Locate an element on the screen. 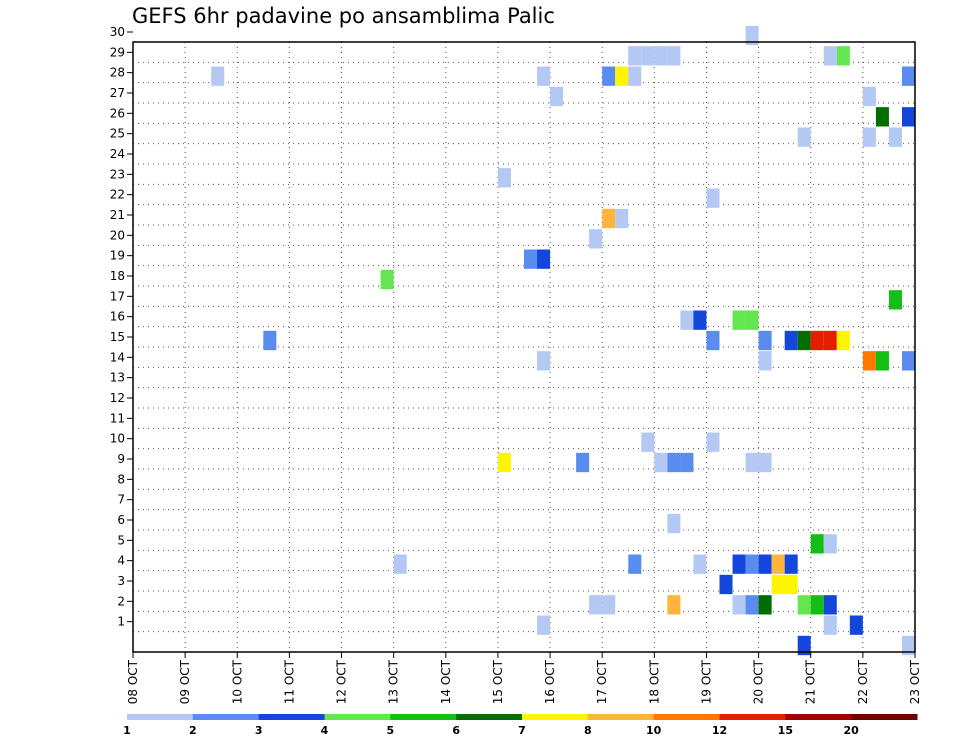  y-tick-label: 17 is located at coordinates (117, 296).